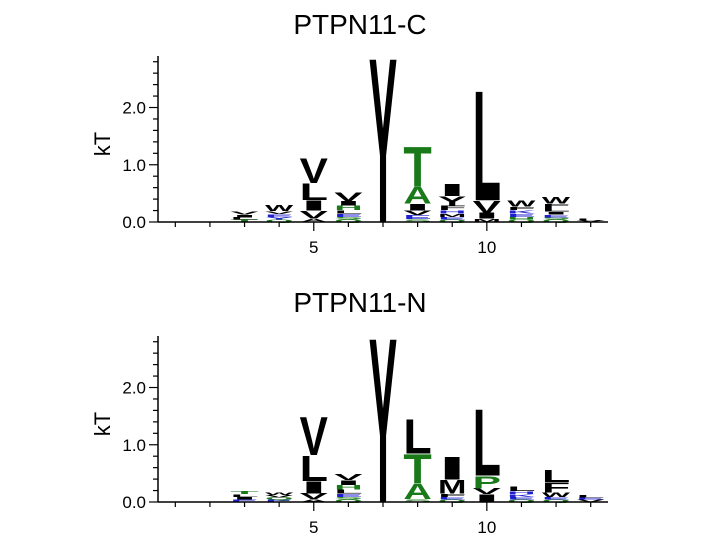 The image size is (720, 540). I want to click on residue-M-pos-9: M, so click(452, 487).